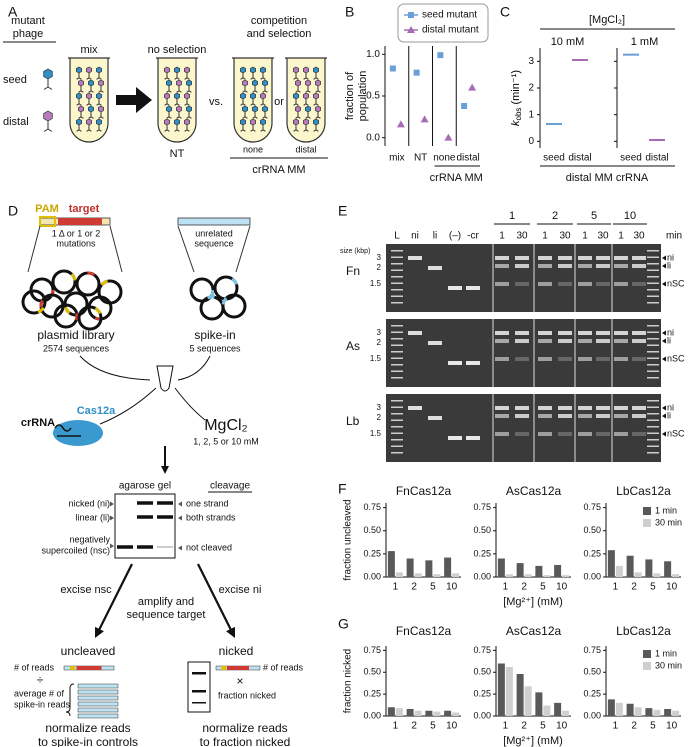 The width and height of the screenshot is (688, 747). Describe the element at coordinates (28, 21) in the screenshot. I see `label: mutant` at that location.